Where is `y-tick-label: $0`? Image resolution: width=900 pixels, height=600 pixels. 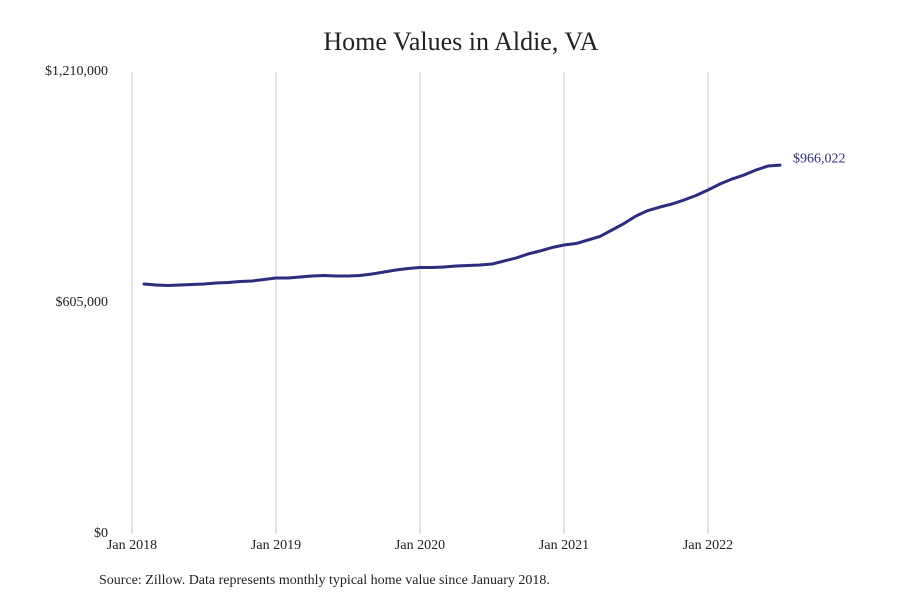 y-tick-label: $0 is located at coordinates (101, 533).